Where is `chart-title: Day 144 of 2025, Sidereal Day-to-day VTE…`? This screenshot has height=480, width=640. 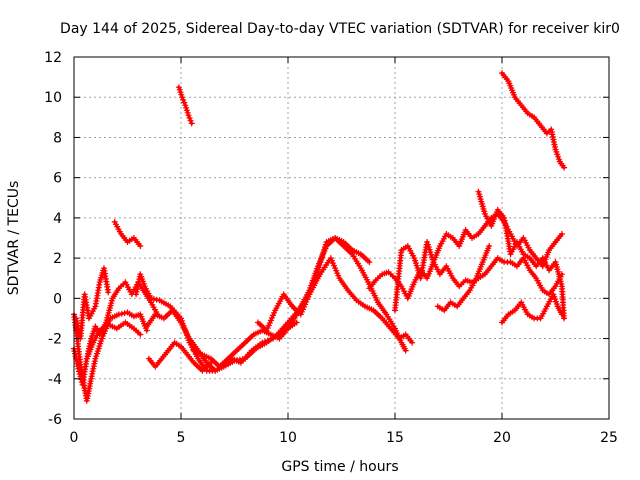
chart-title: Day 144 of 2025, Sidereal Day-to-day VTE… is located at coordinates (340, 29).